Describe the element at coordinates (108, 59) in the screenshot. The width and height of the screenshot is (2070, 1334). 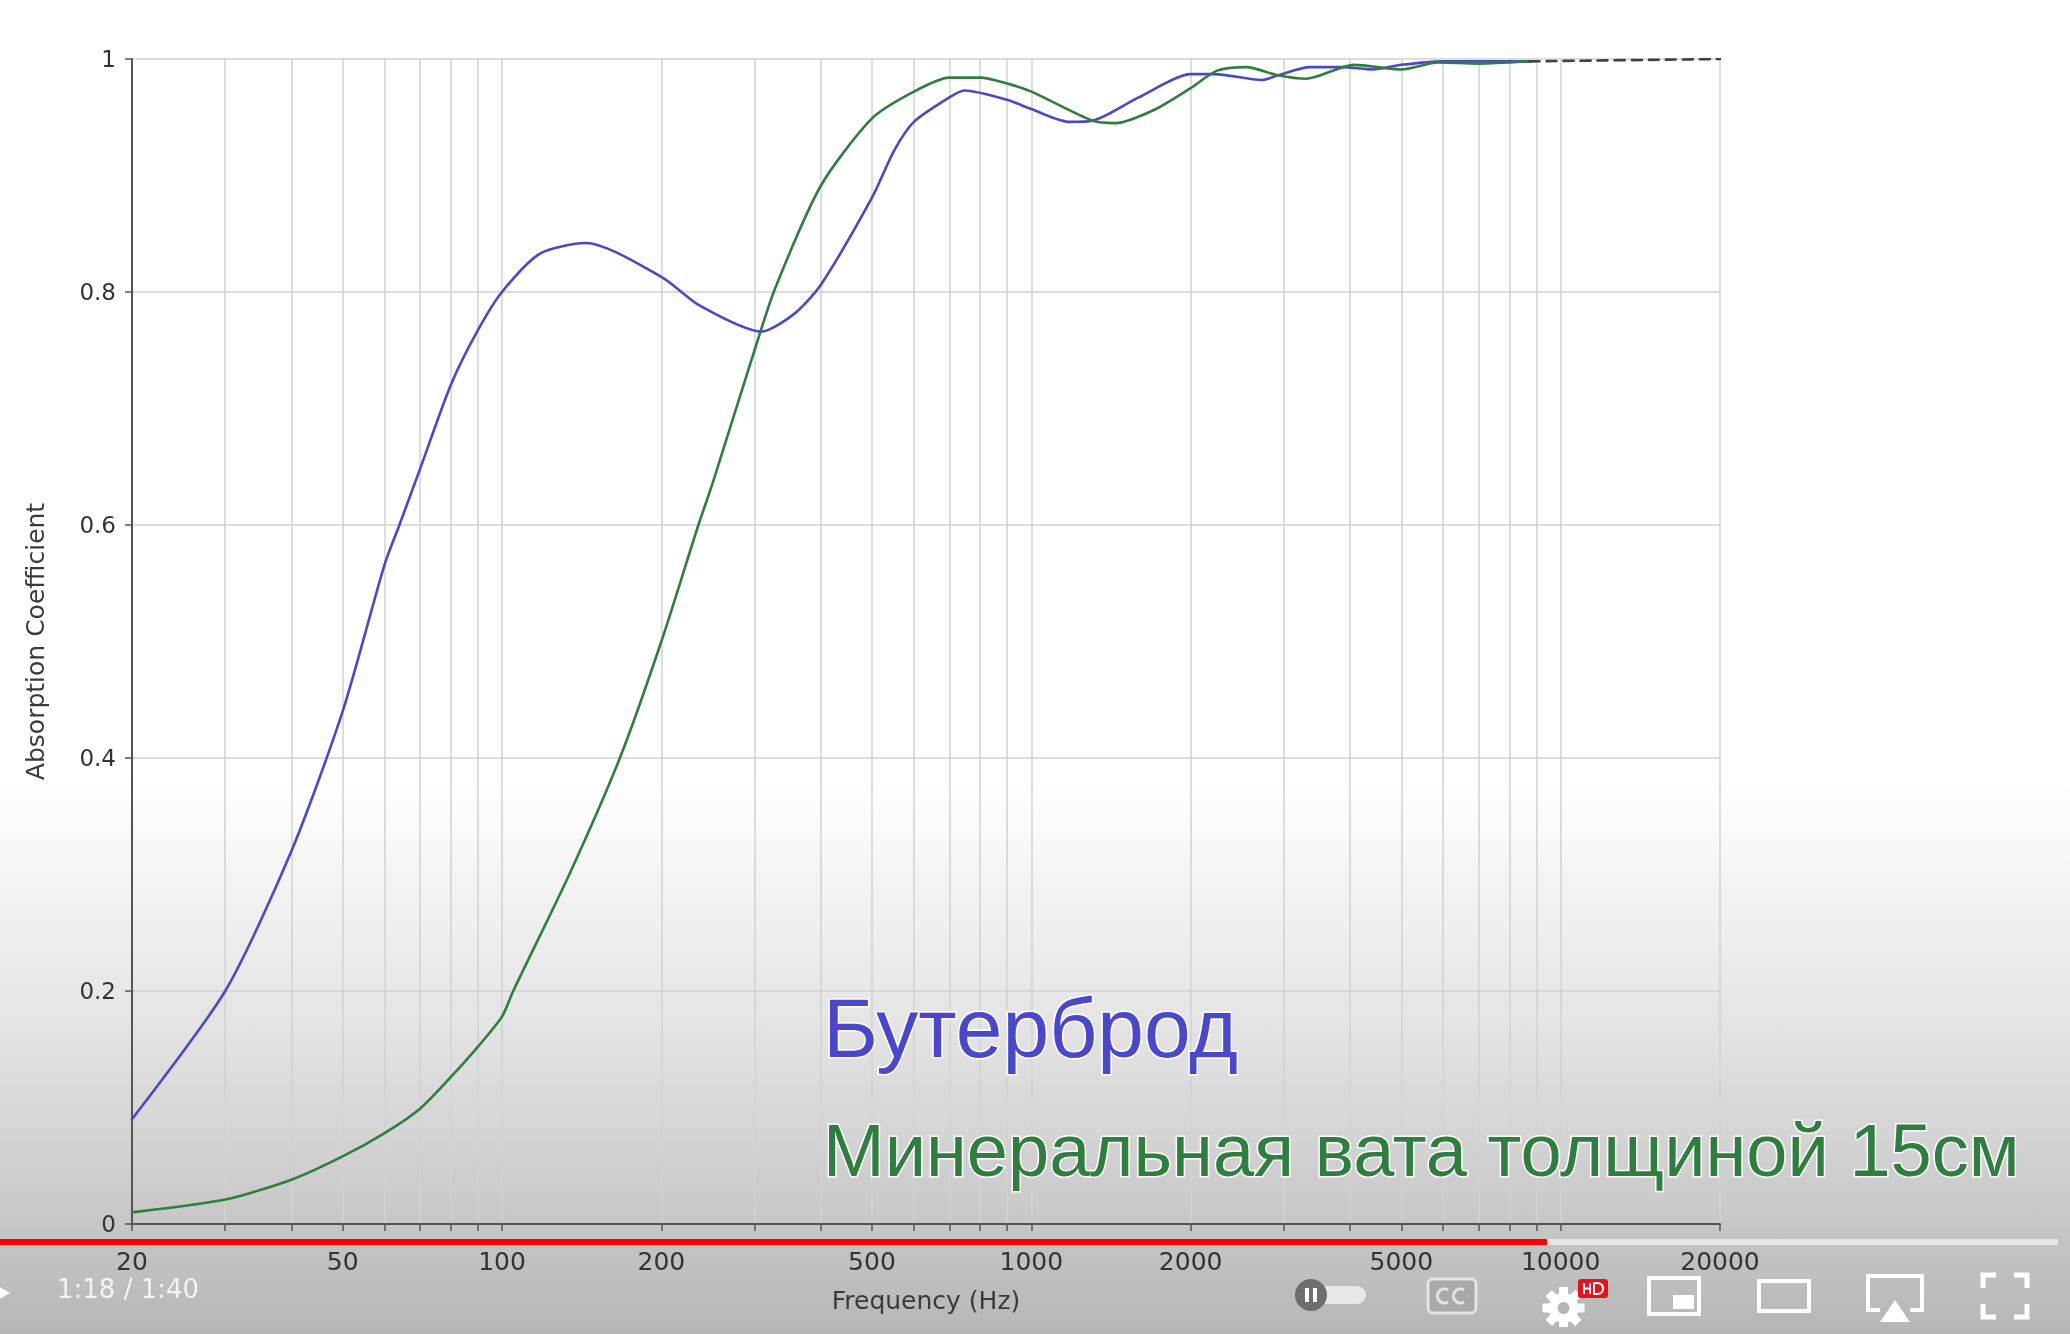
I see `y-tick-label: 1` at that location.